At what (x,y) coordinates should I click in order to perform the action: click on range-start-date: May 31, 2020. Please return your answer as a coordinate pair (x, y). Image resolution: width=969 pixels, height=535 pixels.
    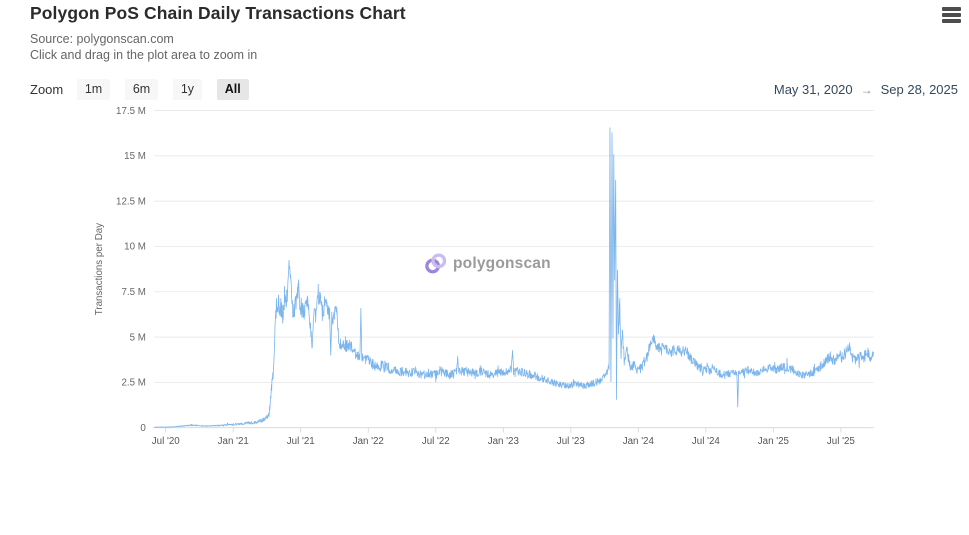
    Looking at the image, I should click on (813, 89).